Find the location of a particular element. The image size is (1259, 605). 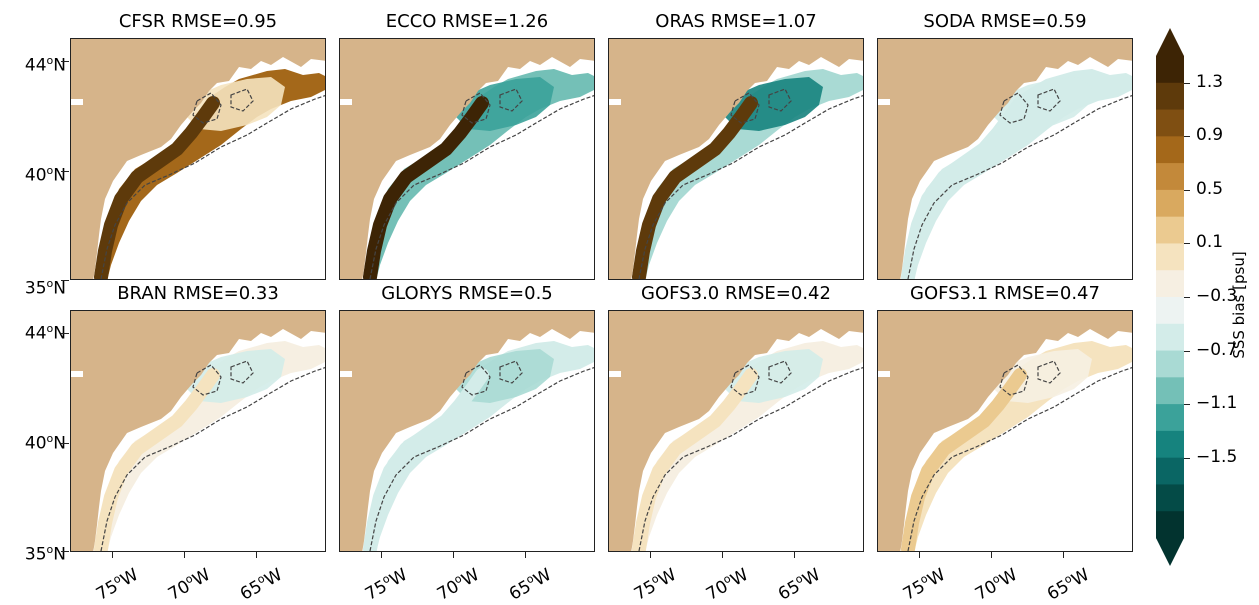

panel-title: ORAS RMSE=1.07 is located at coordinates (736, 21).